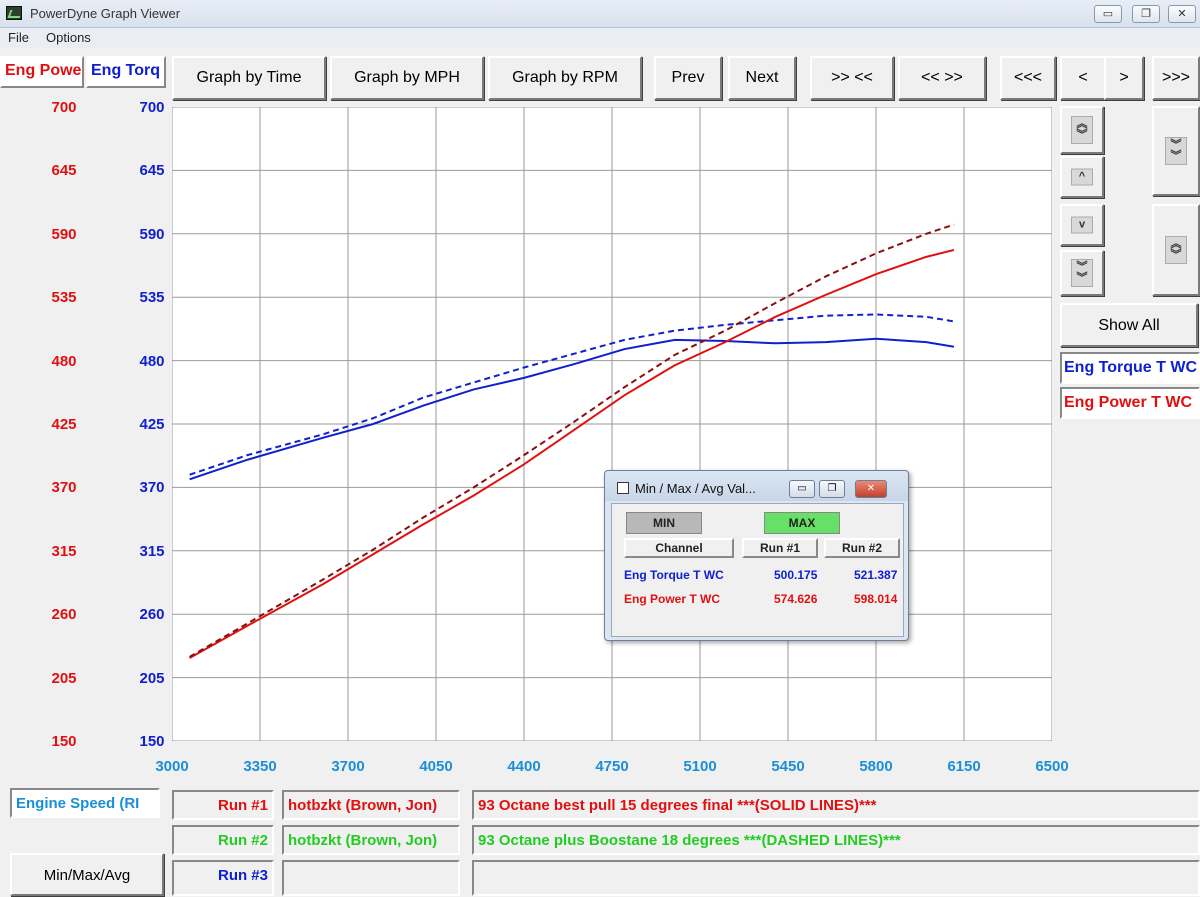 The image size is (1200, 897). What do you see at coordinates (852, 78) in the screenshot?
I see `zoom-in-button: >> <<` at bounding box center [852, 78].